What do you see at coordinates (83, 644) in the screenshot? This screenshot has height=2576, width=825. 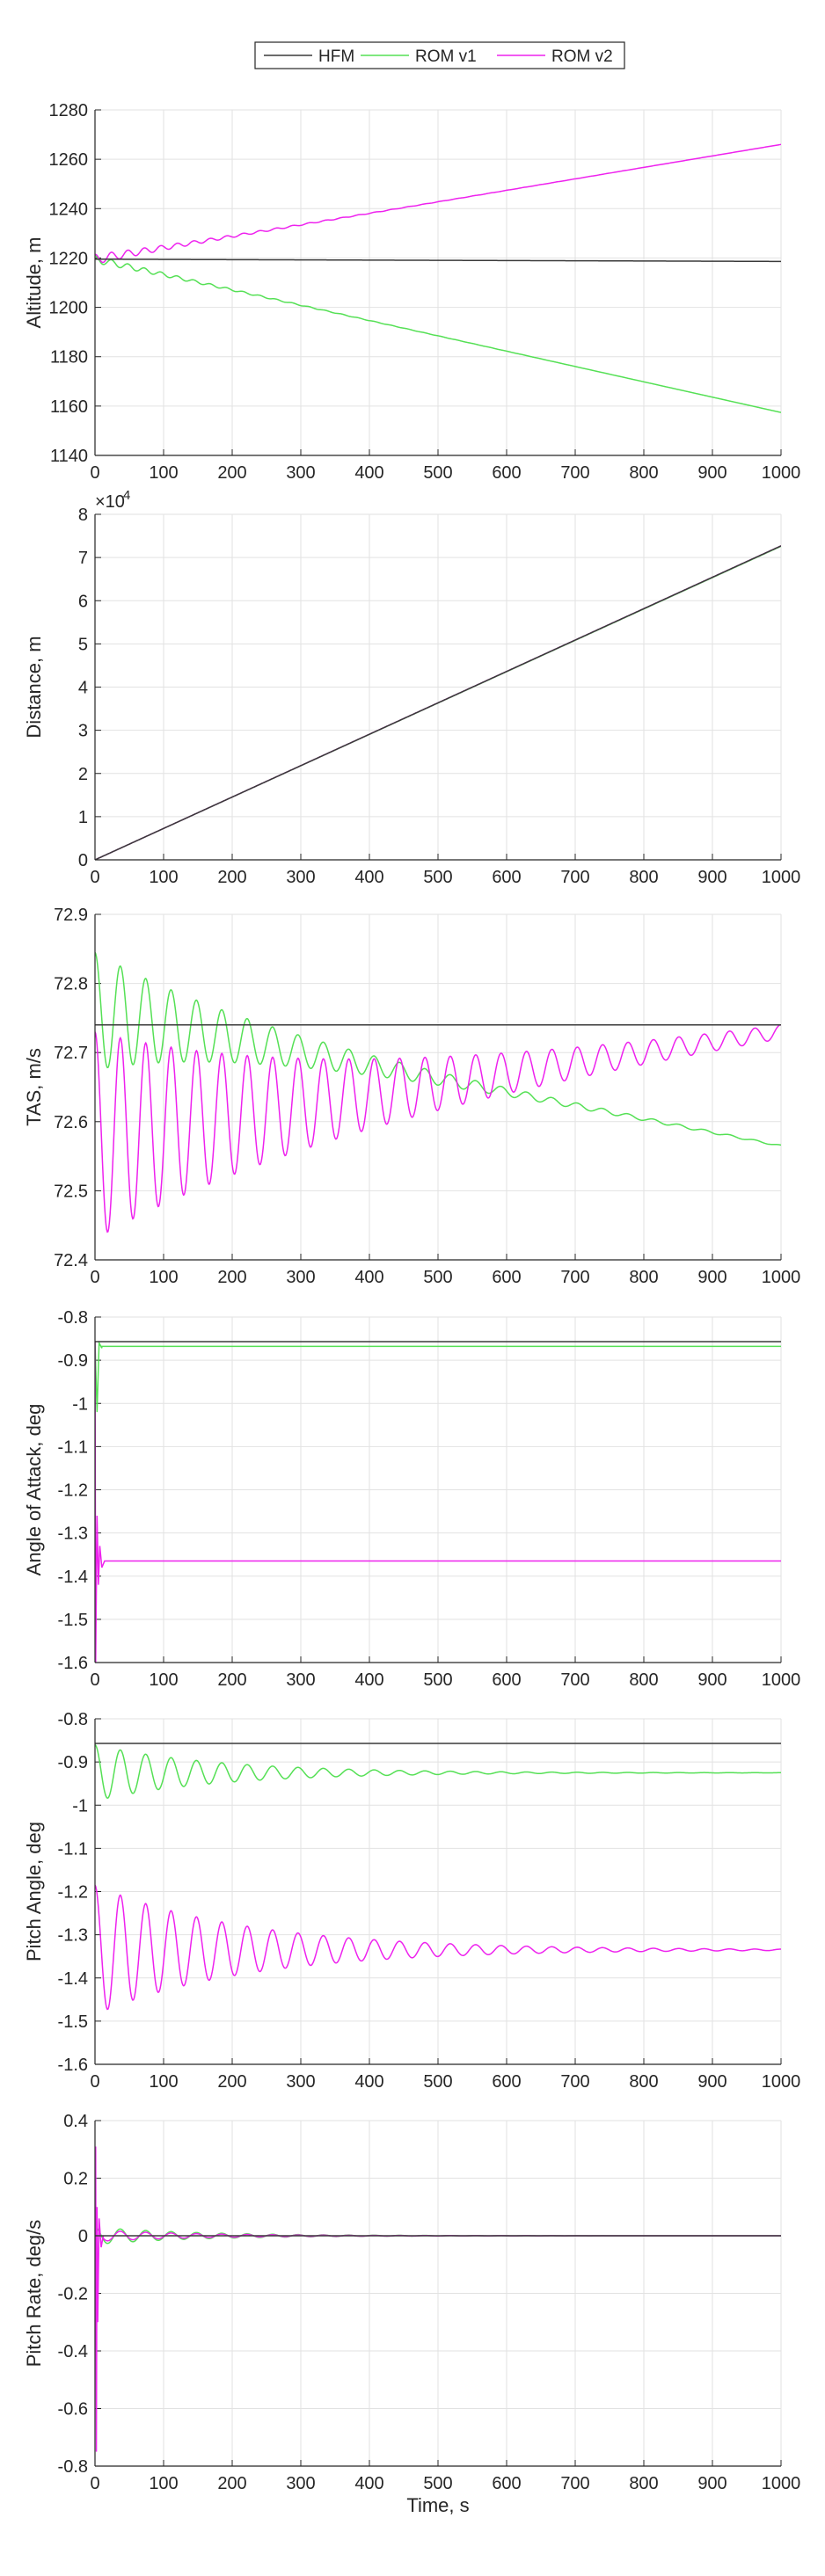 I see `y-tick-label: 5` at bounding box center [83, 644].